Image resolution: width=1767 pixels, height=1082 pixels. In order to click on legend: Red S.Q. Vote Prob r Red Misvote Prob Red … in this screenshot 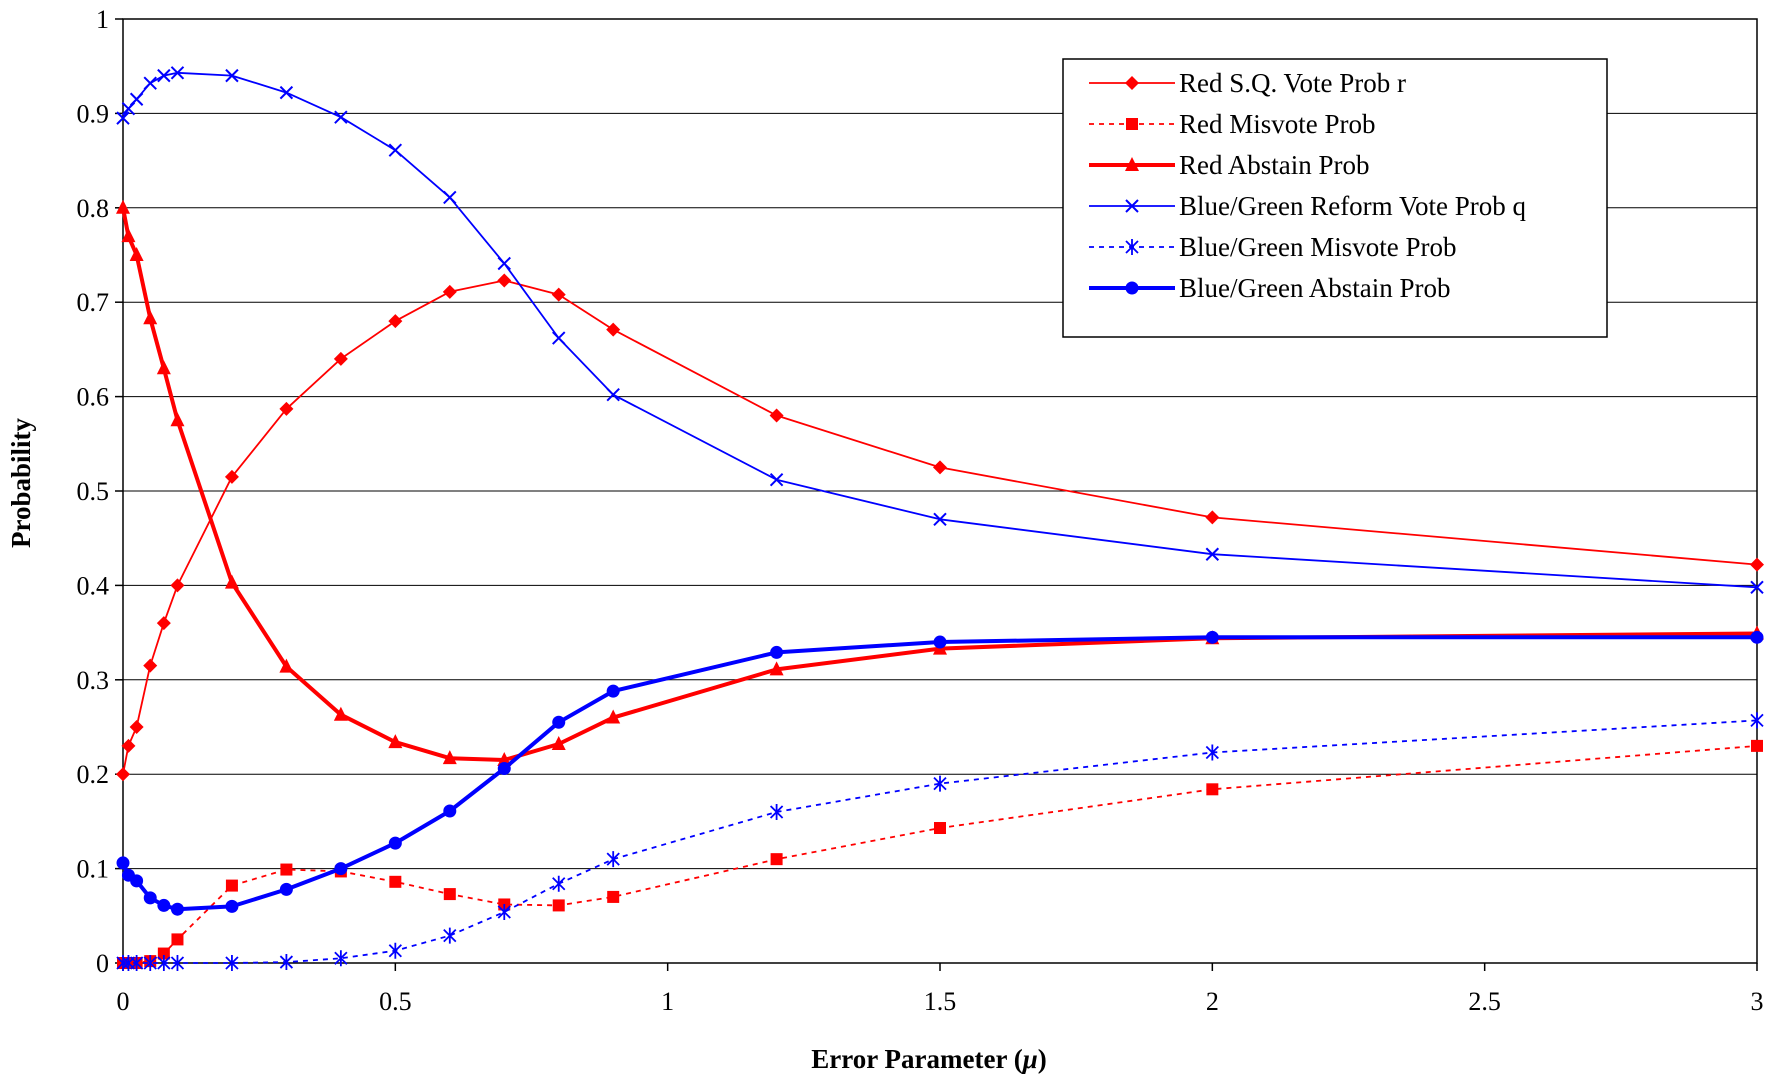, I will do `click(1335, 198)`.